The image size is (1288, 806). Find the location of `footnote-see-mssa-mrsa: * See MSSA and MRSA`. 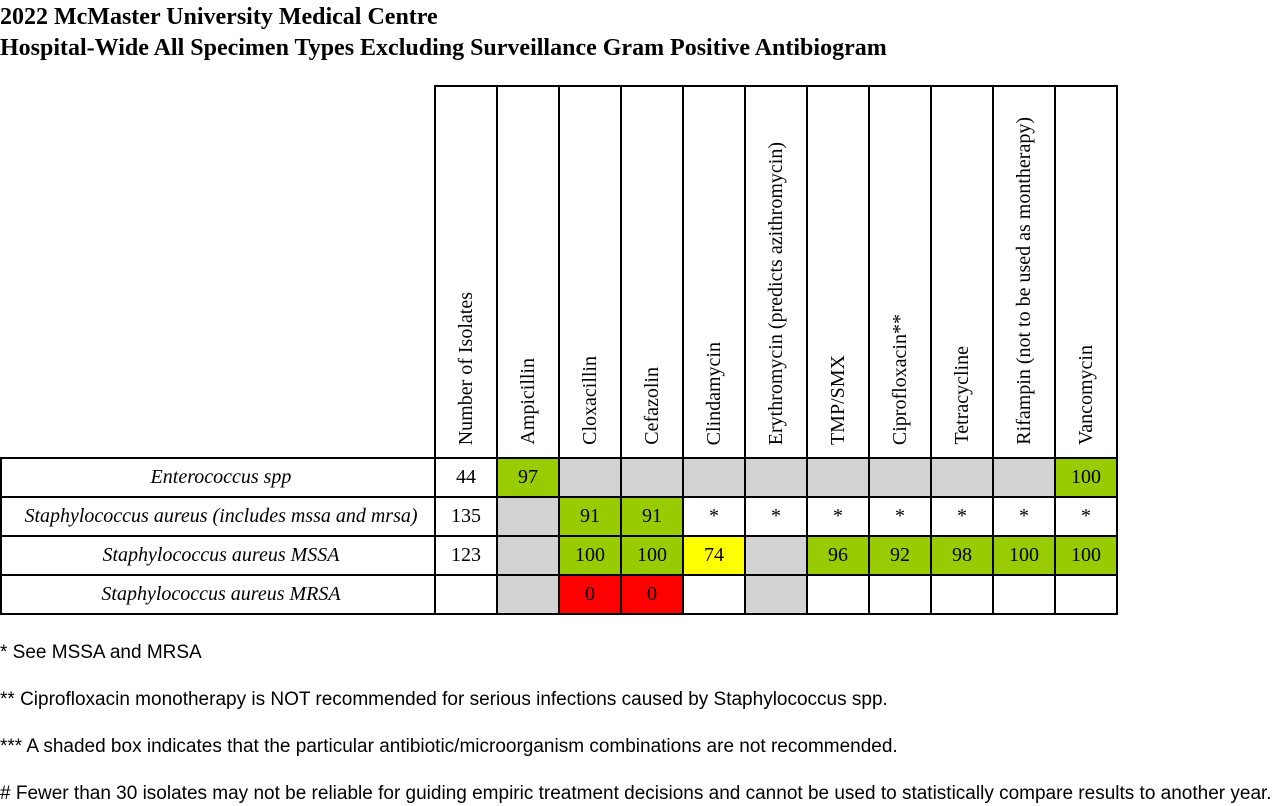

footnote-see-mssa-mrsa: * See MSSA and MRSA is located at coordinates (101, 652).